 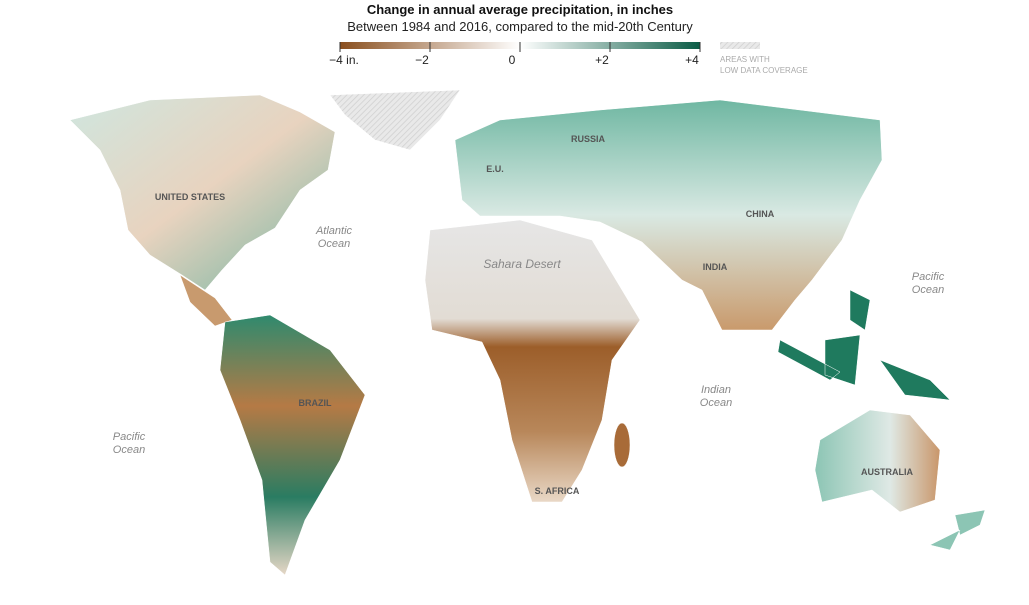 I want to click on central-america, so click(x=206, y=300).